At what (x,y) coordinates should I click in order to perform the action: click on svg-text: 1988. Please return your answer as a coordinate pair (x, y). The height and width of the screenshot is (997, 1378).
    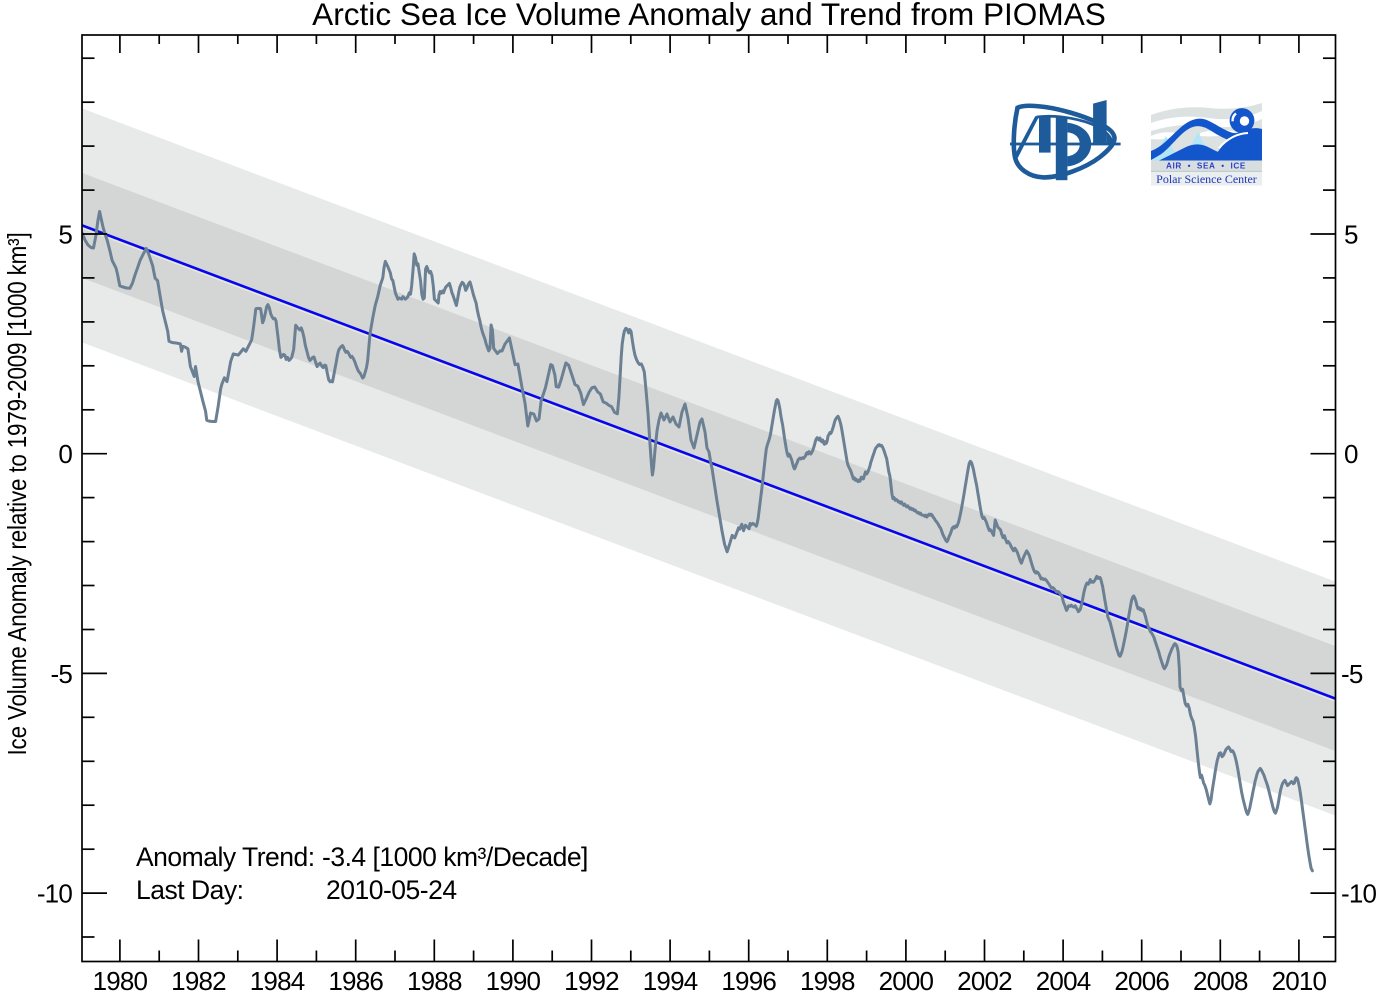
    Looking at the image, I should click on (434, 979).